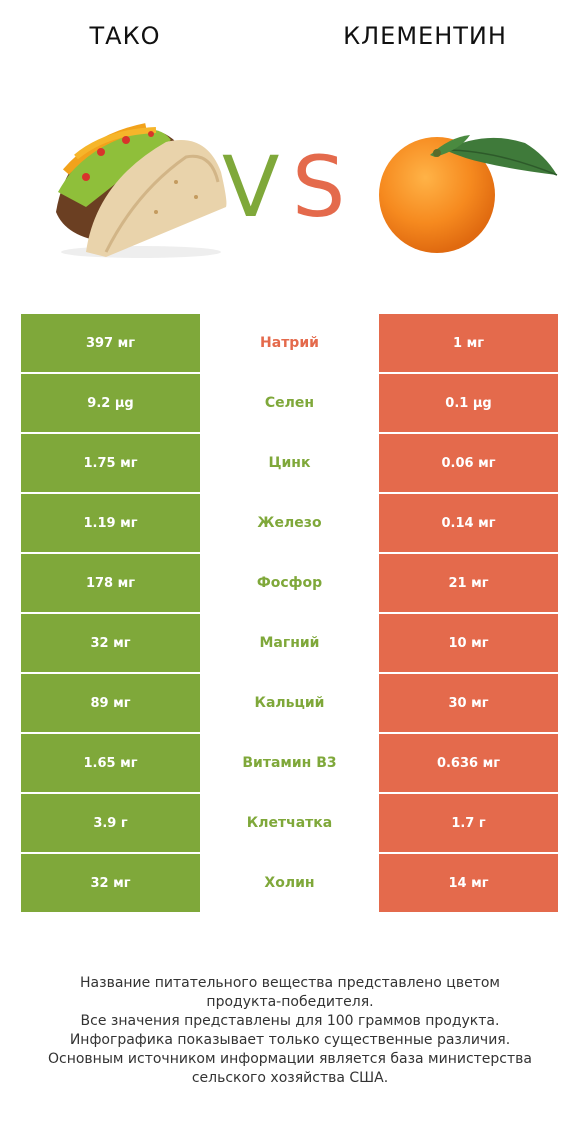 The image size is (580, 1144). I want to click on nutrient-name: Магний, so click(289, 643).